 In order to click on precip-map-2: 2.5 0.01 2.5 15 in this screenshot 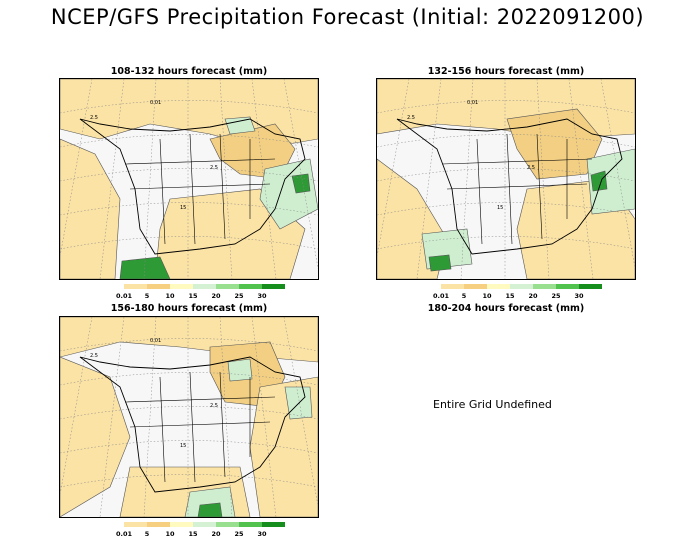, I will do `click(506, 179)`.